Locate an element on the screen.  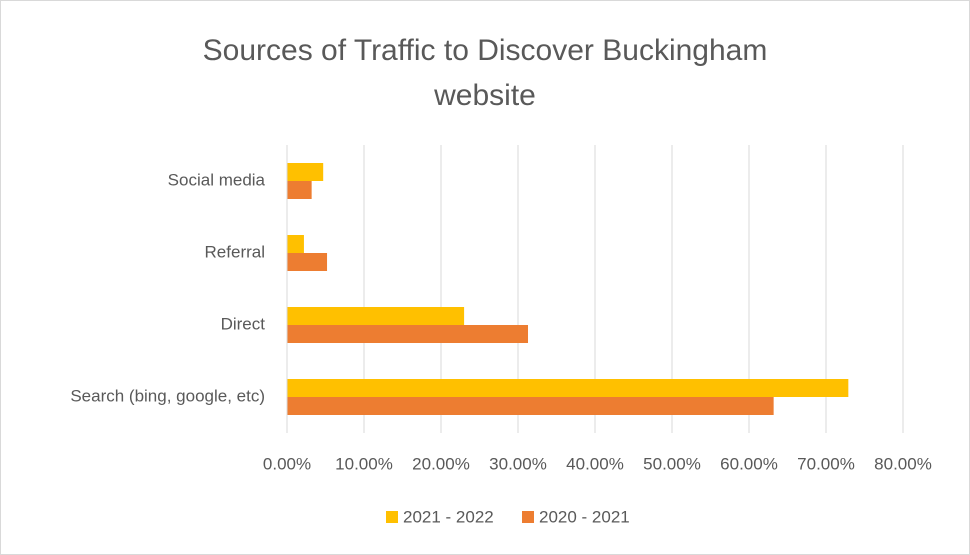
x-tick-label: 10.00% is located at coordinates (364, 463).